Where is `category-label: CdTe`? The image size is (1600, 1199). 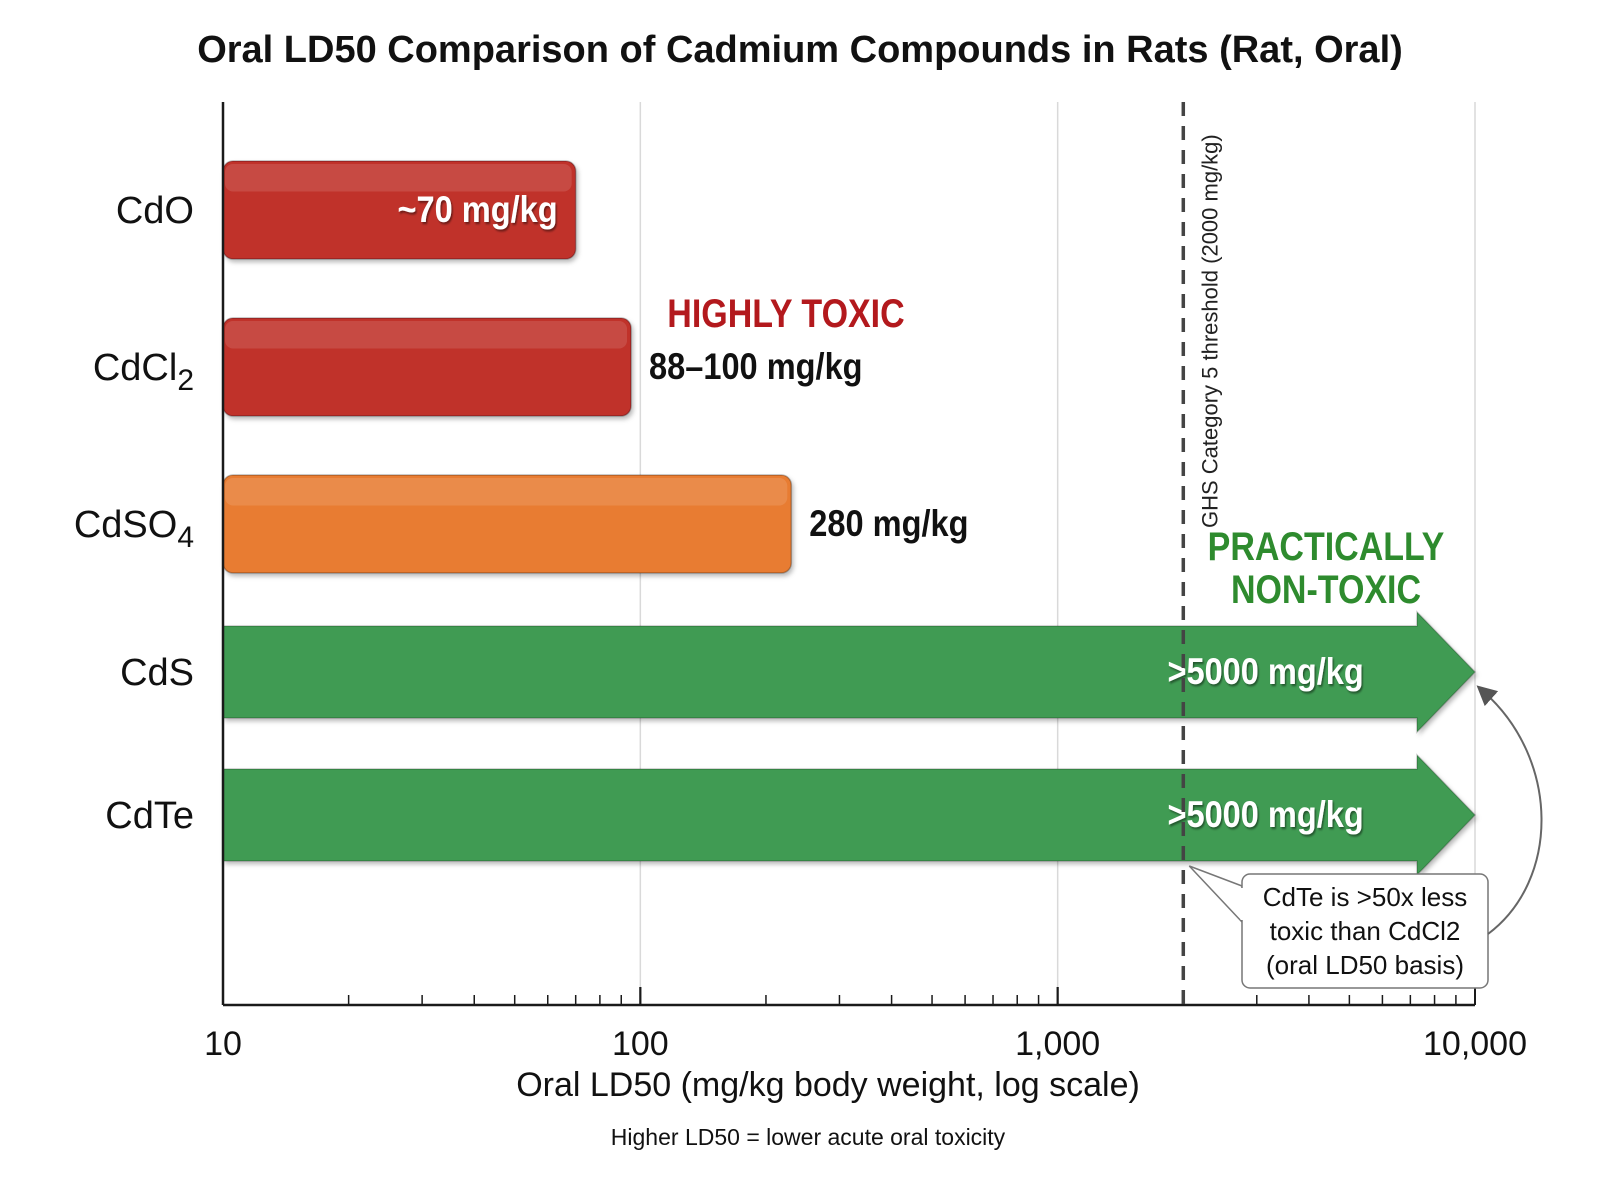
category-label: CdTe is located at coordinates (149, 816).